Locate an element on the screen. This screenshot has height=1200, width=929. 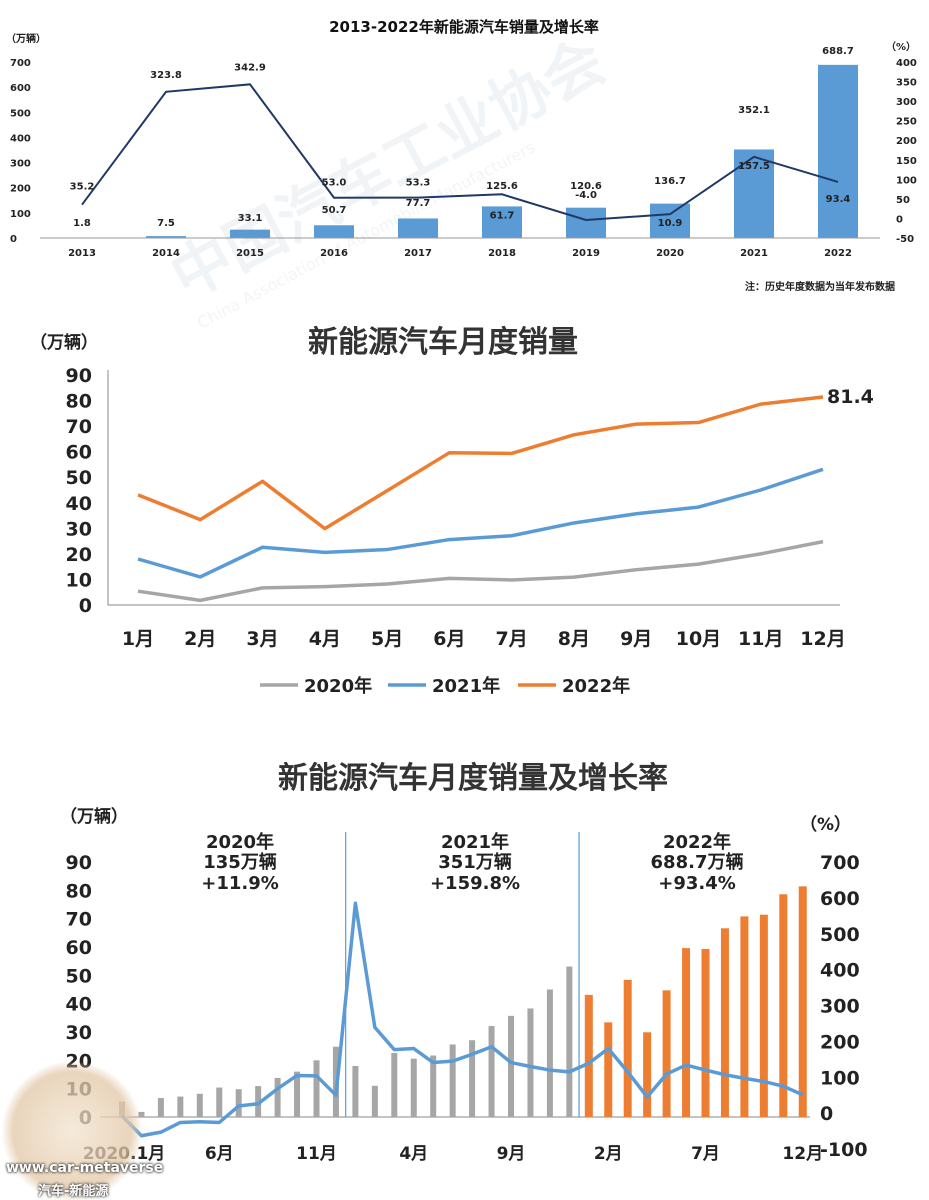
x-tick-label: 12月 is located at coordinates (822, 639).